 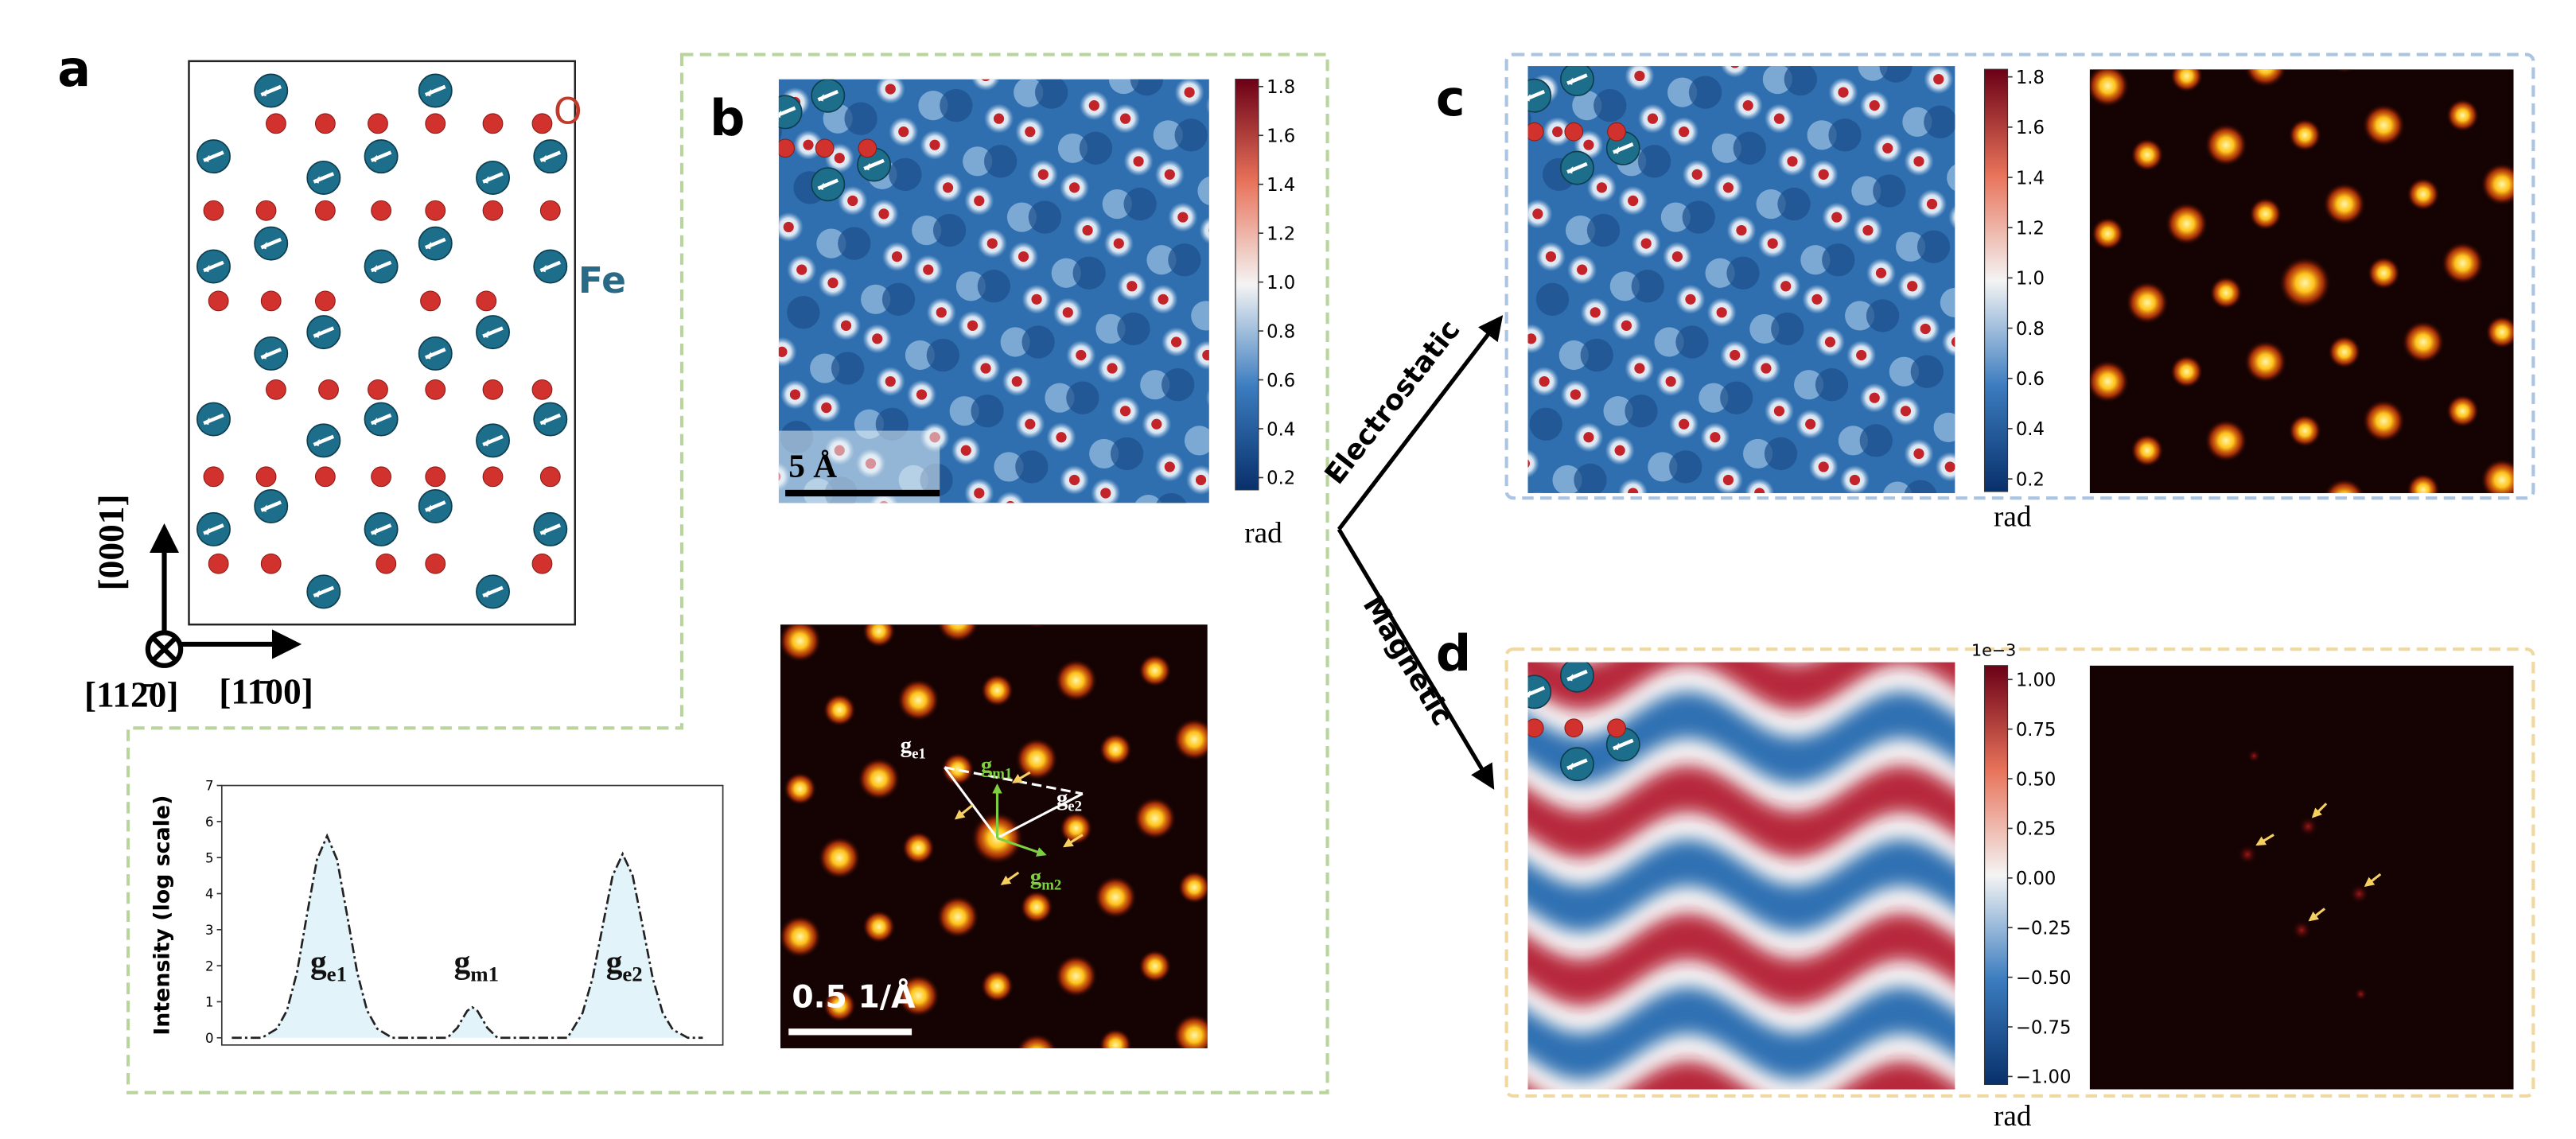 I want to click on fft-background, so click(x=2302, y=877).